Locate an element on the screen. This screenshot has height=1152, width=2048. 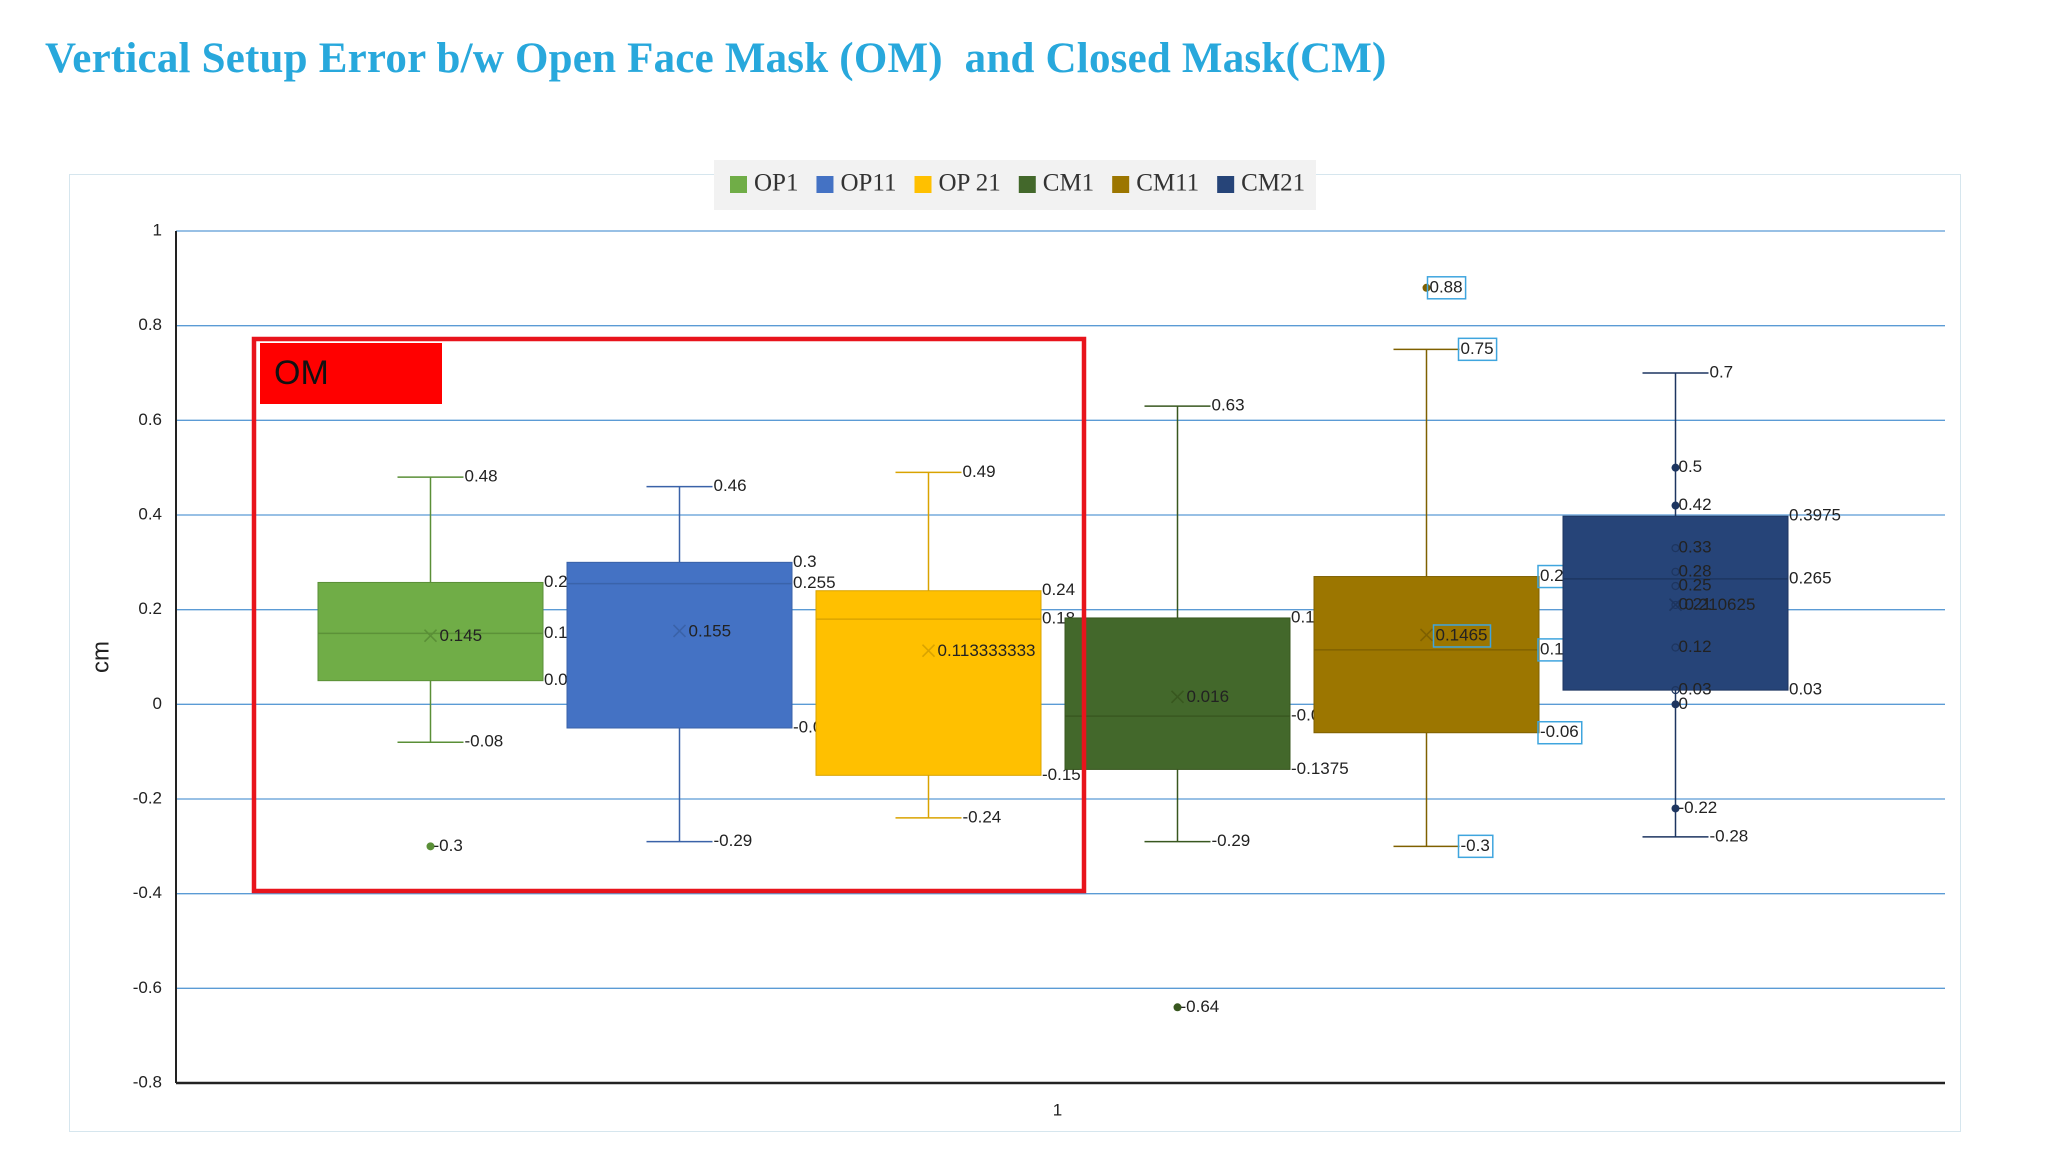
box-series-op21: 0.49-0.240.24-0.150.180.113333333 is located at coordinates (948, 644).